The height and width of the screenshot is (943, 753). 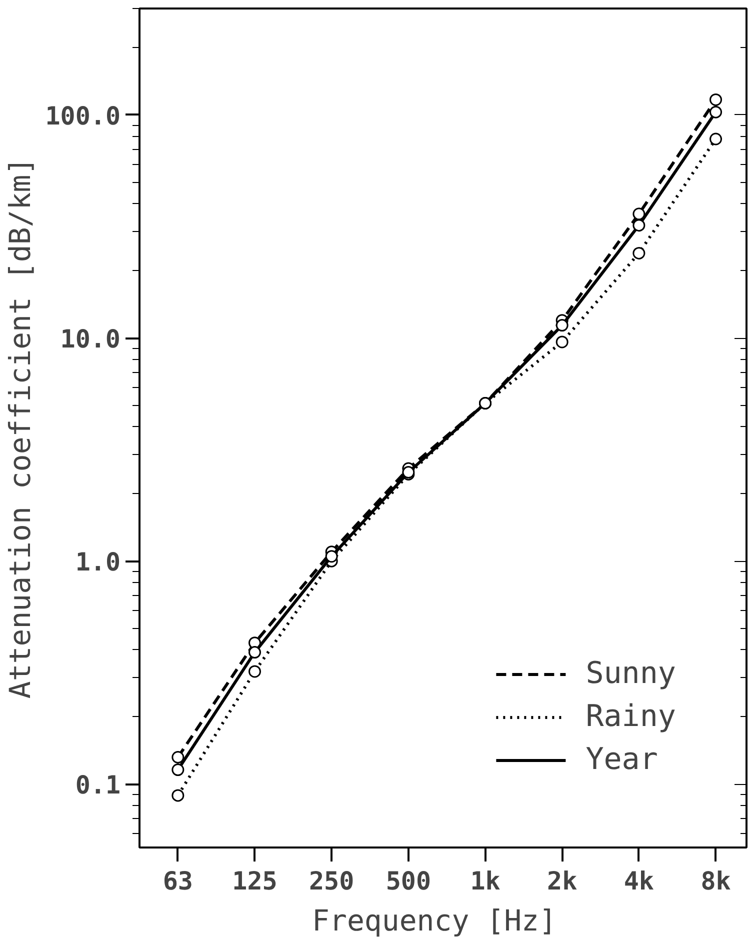 What do you see at coordinates (90, 339) in the screenshot?
I see `y-tick-label: 10.0` at bounding box center [90, 339].